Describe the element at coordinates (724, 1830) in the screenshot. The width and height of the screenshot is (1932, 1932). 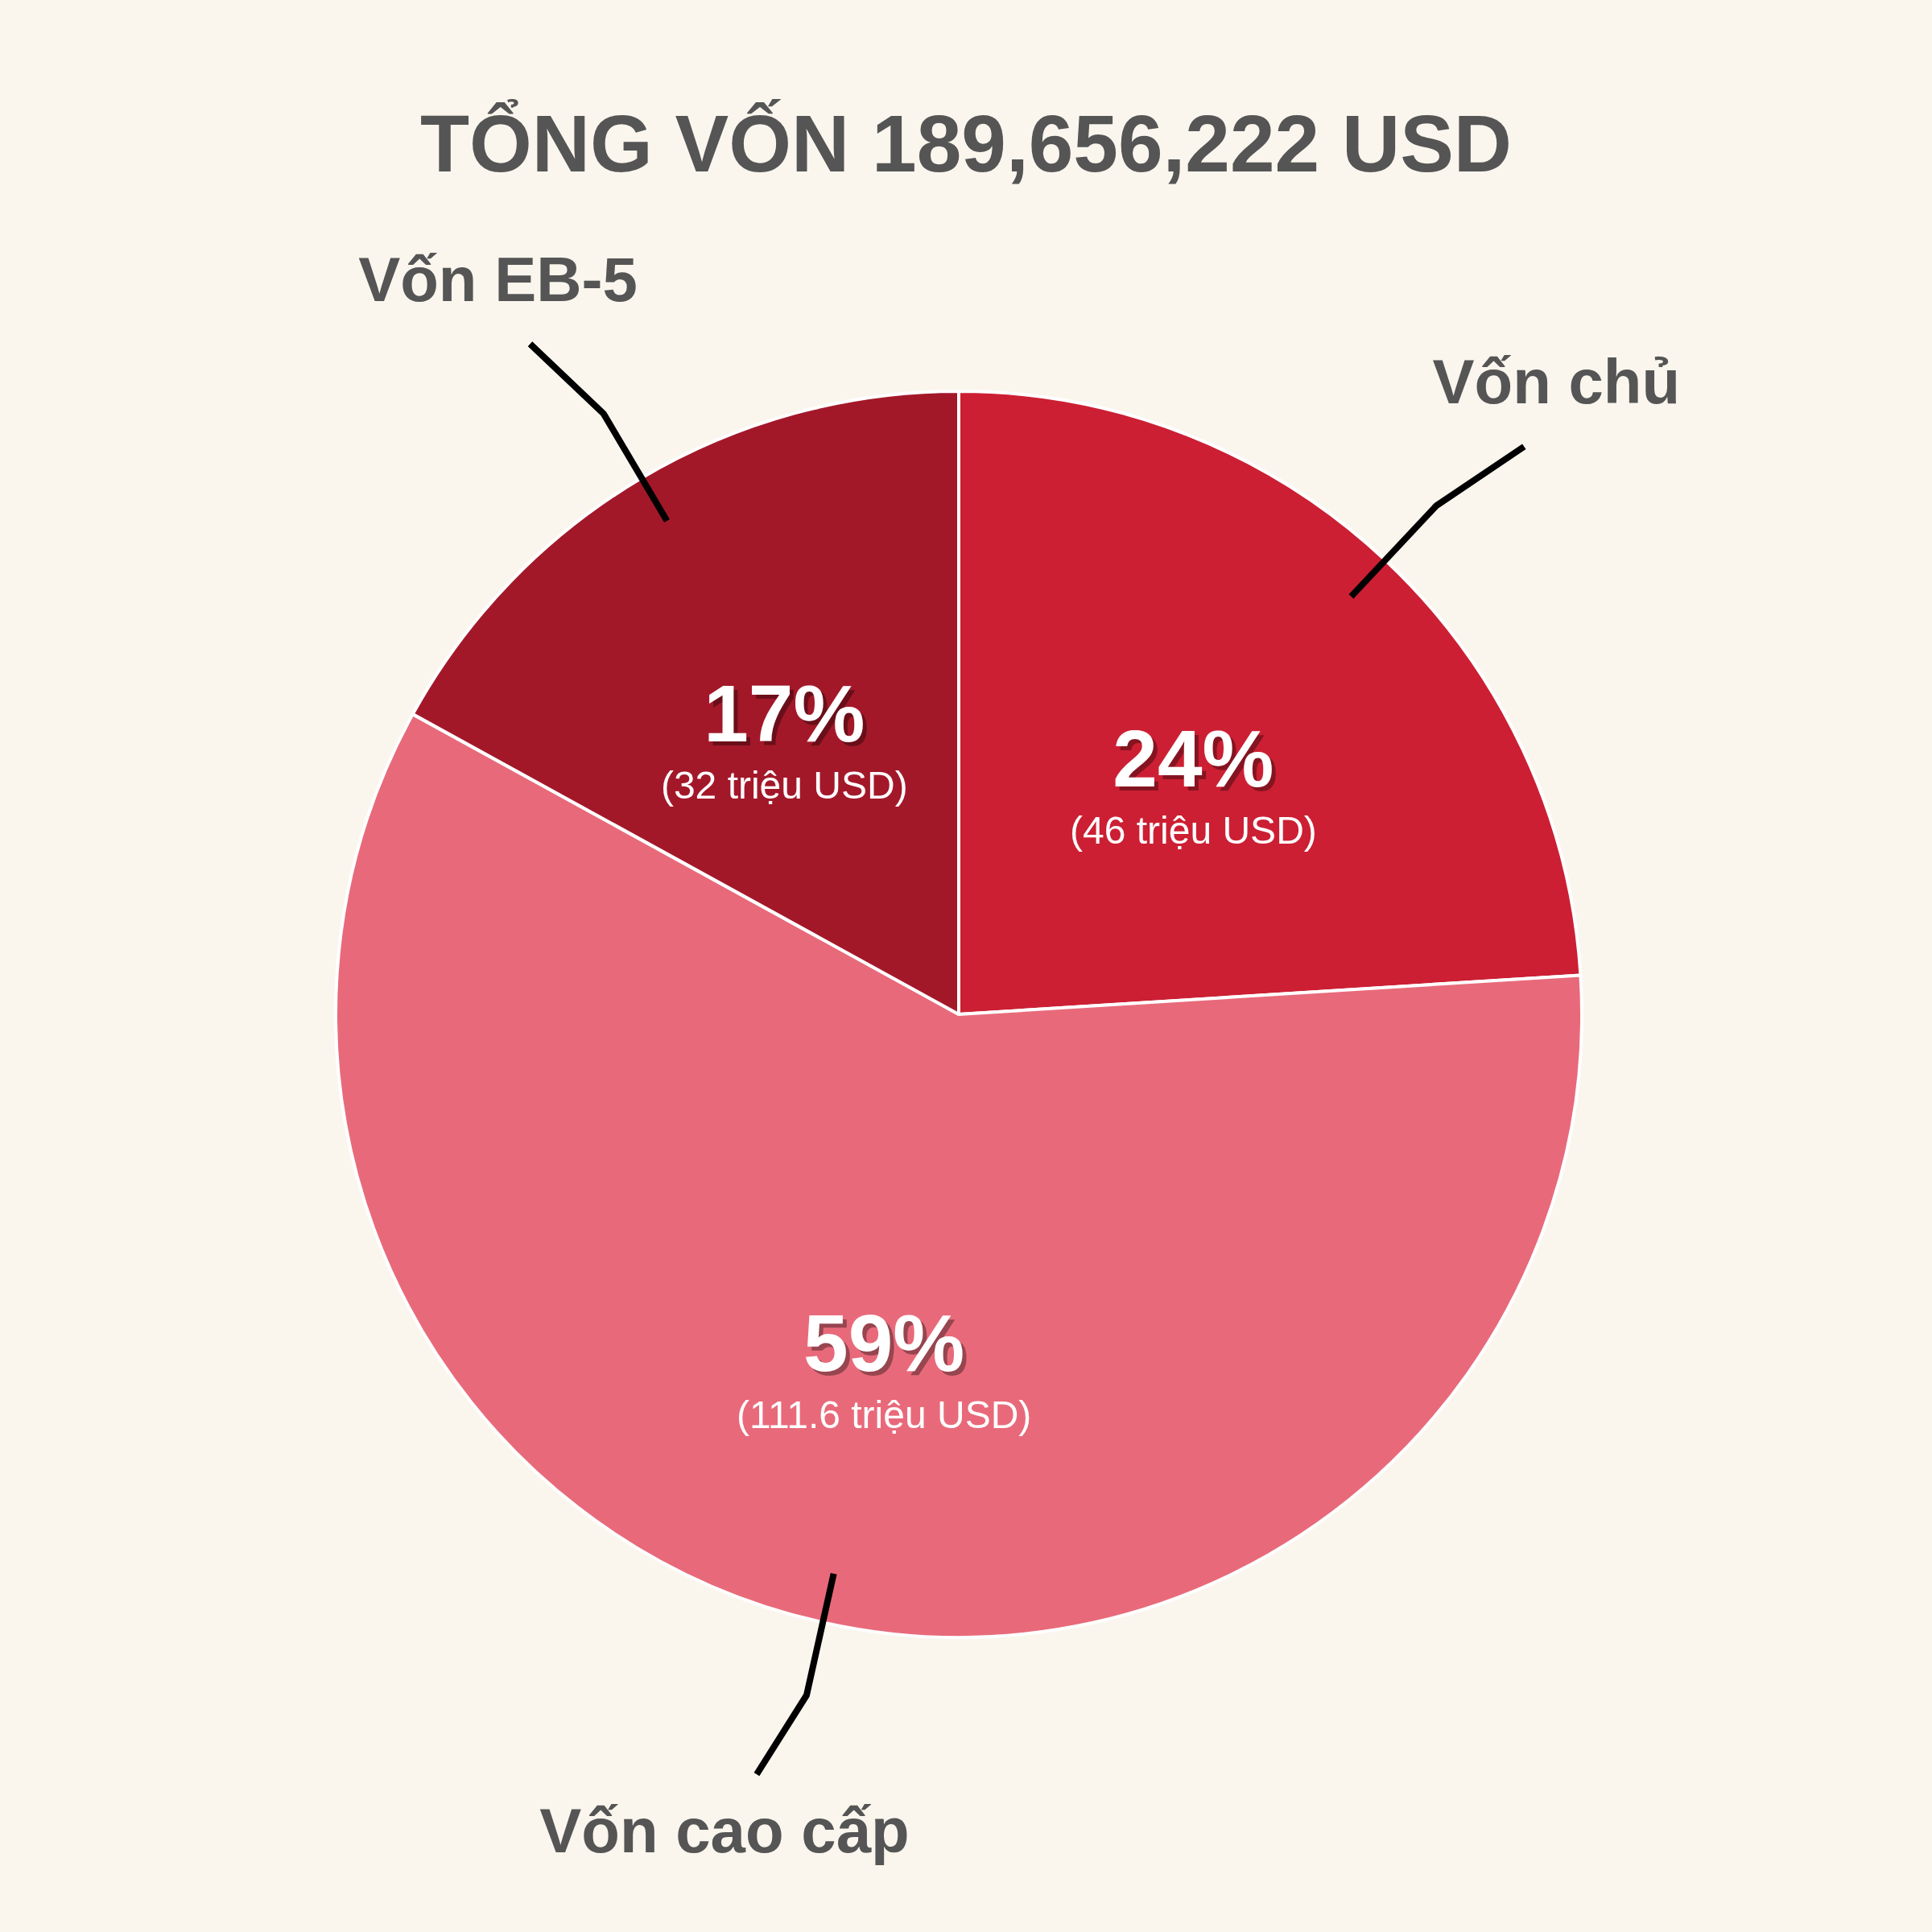
I see `slice-label: Vốn cao cấp` at that location.